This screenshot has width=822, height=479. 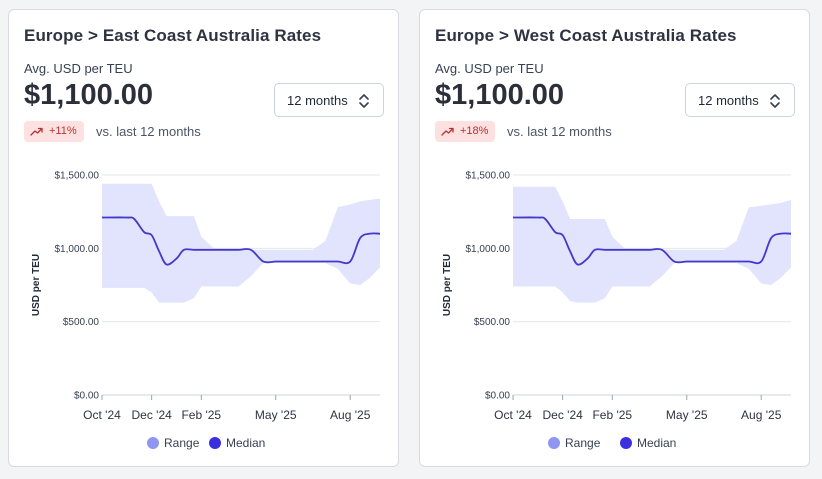 I want to click on change-percent: +11%, so click(x=63, y=131).